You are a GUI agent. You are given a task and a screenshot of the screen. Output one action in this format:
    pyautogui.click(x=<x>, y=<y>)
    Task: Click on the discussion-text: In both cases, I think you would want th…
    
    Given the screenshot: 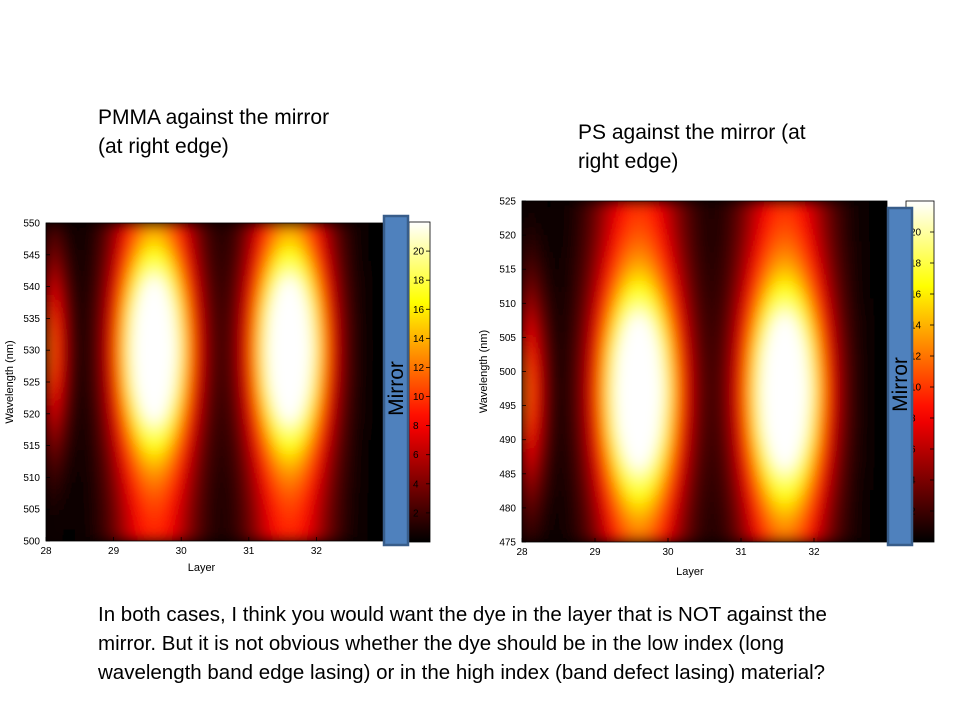 What is the action you would take?
    pyautogui.click(x=462, y=643)
    